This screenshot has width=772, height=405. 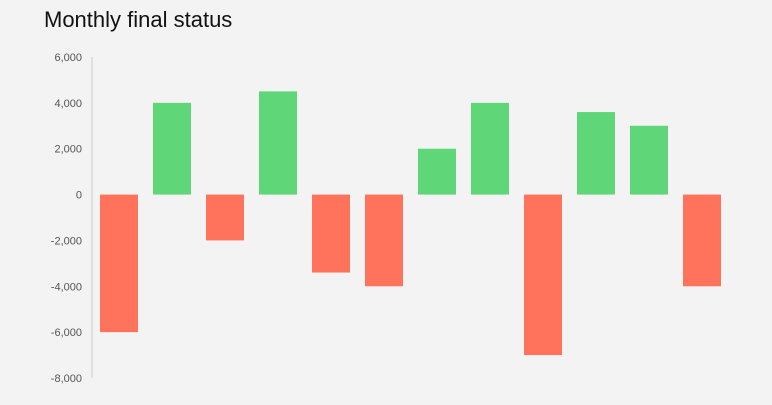 What do you see at coordinates (66, 333) in the screenshot?
I see `y-tick-label: -6,000` at bounding box center [66, 333].